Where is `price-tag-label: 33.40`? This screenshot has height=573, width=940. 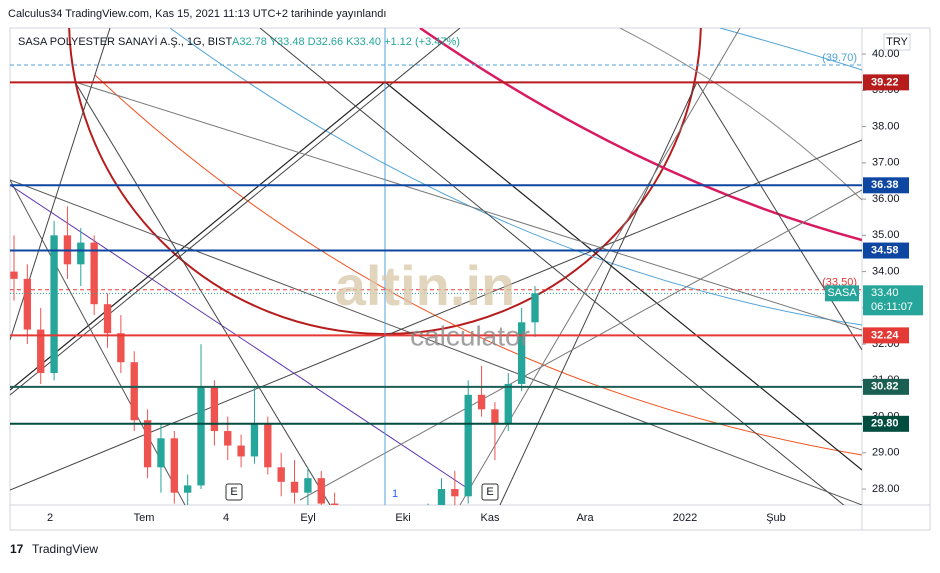 price-tag-label: 33.40 is located at coordinates (885, 293).